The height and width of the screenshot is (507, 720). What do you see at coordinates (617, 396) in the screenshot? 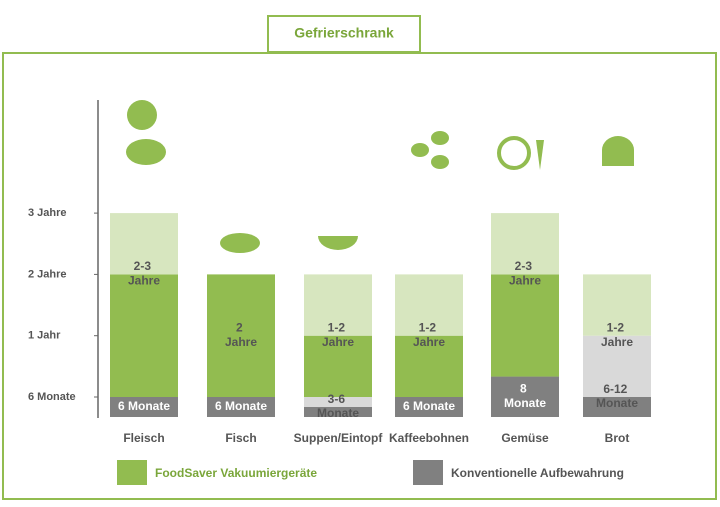
I see `value-label: 6-12 Monate` at bounding box center [617, 396].